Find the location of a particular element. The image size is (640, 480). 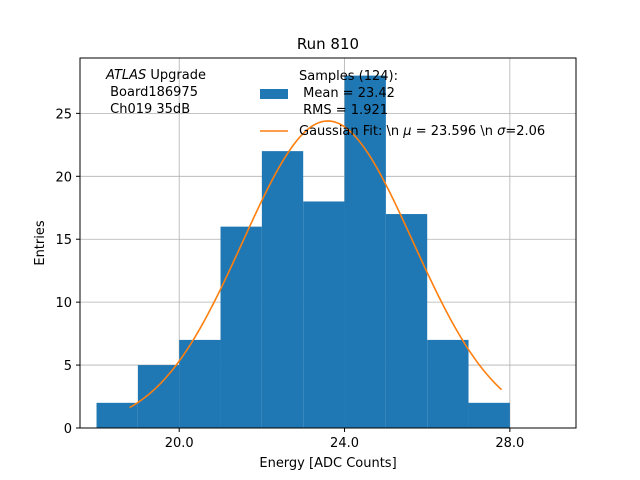

y-tick-label: 15 is located at coordinates (63, 240).